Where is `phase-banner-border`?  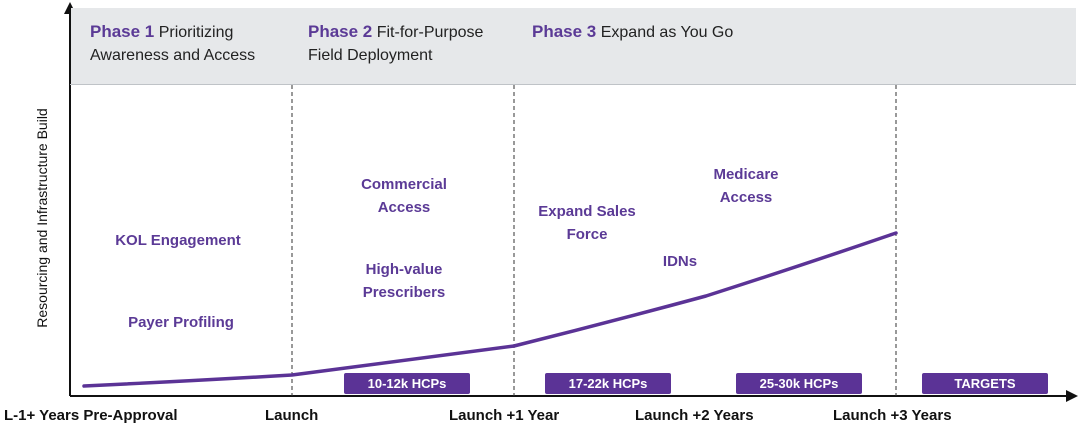 phase-banner-border is located at coordinates (573, 84).